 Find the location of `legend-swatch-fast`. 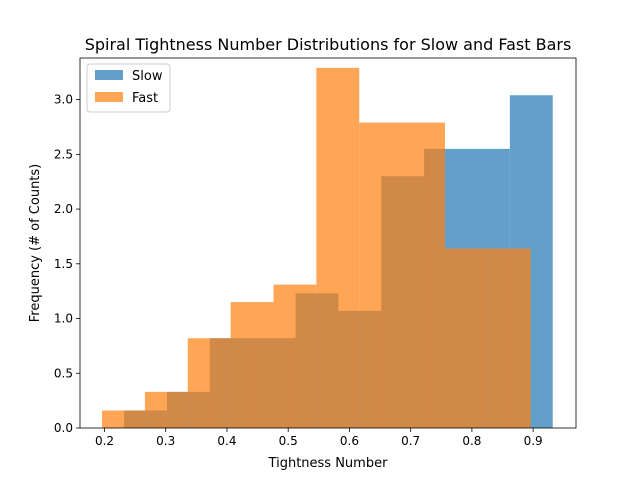

legend-swatch-fast is located at coordinates (109, 97).